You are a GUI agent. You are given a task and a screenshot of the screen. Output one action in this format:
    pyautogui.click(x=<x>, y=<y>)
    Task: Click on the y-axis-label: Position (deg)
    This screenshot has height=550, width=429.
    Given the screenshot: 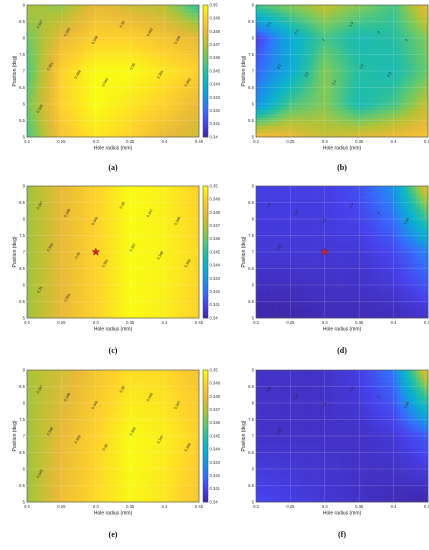 What is the action you would take?
    pyautogui.click(x=15, y=251)
    